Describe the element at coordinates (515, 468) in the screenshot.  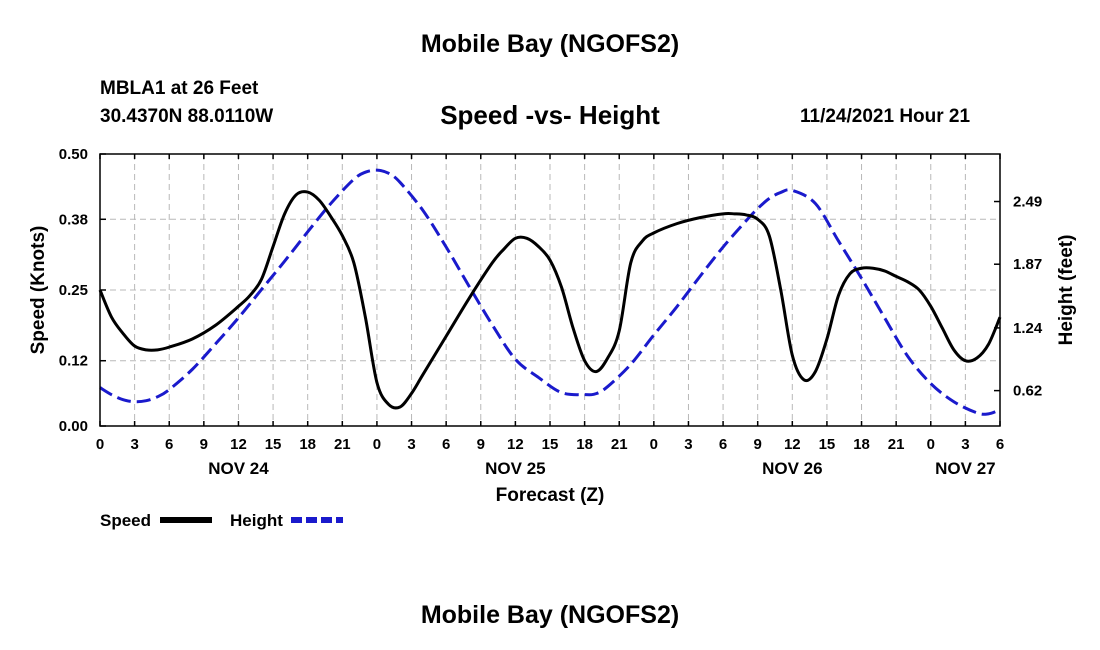
I see `date-label: NOV 25` at that location.